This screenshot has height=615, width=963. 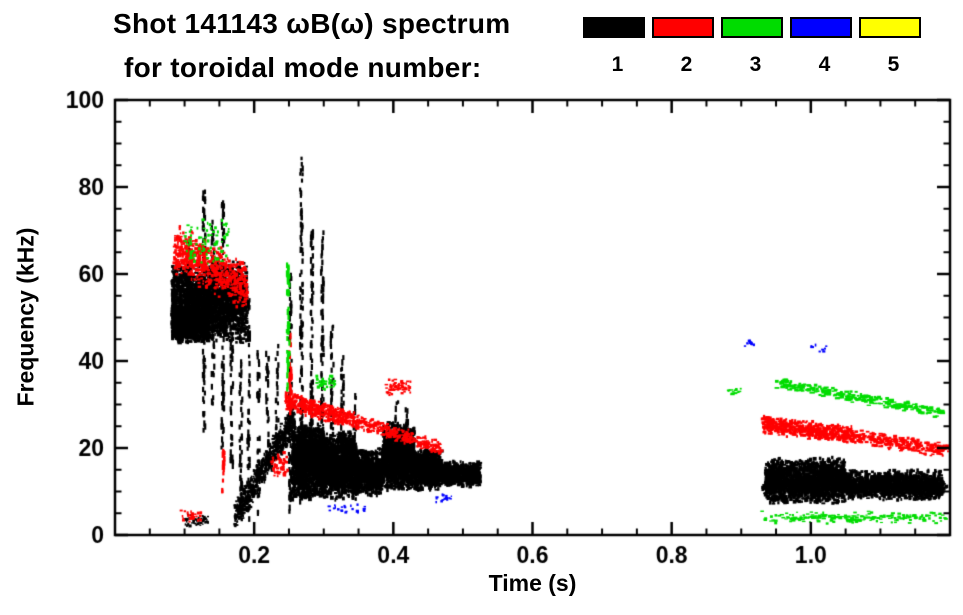 I want to click on legend-label-mode-4: 4, so click(x=824, y=64).